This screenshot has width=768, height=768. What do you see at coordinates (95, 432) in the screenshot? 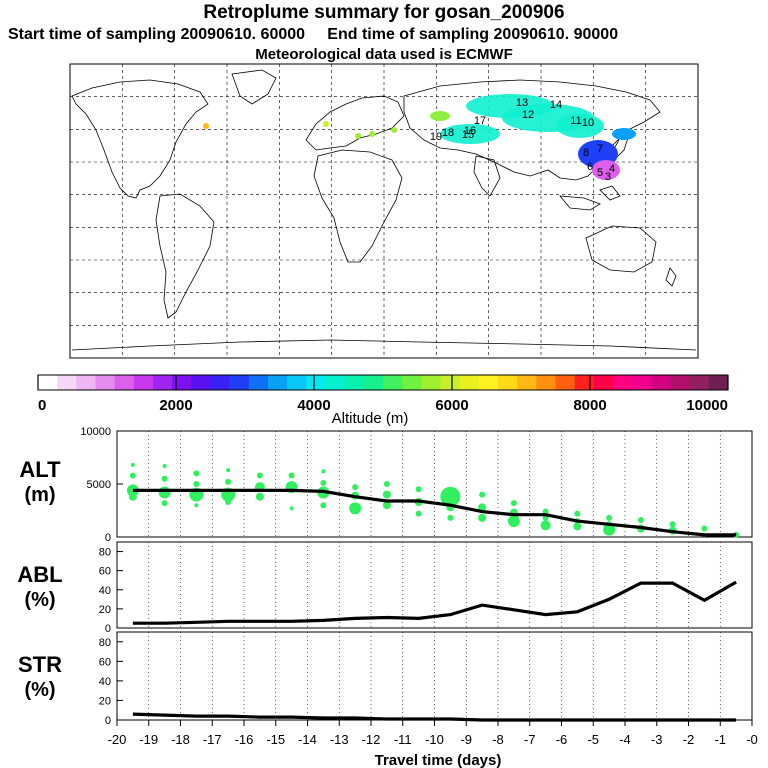
I see `y-tick-label: 10000` at bounding box center [95, 432].